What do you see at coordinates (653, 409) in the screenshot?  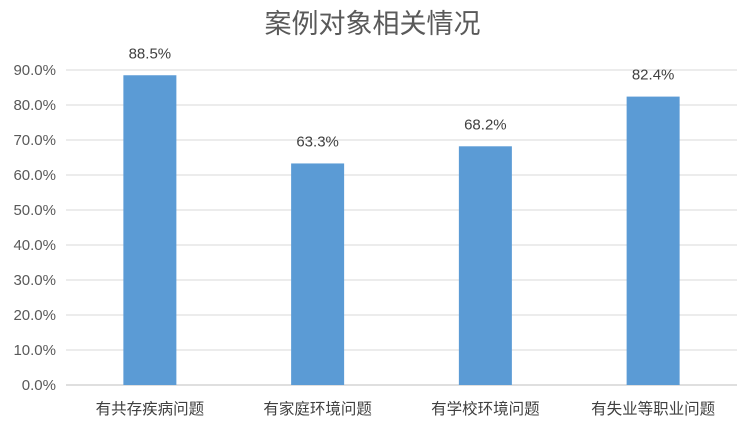 I see `category-label: 有失业等职业问题` at bounding box center [653, 409].